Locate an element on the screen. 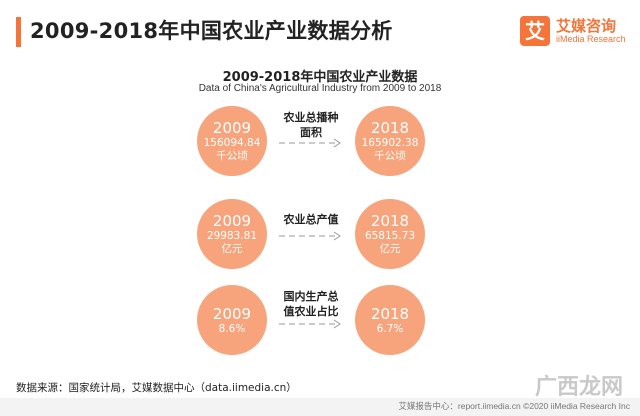  circle-2018-output-value: 2018 65815.73 亿元 is located at coordinates (390, 234).